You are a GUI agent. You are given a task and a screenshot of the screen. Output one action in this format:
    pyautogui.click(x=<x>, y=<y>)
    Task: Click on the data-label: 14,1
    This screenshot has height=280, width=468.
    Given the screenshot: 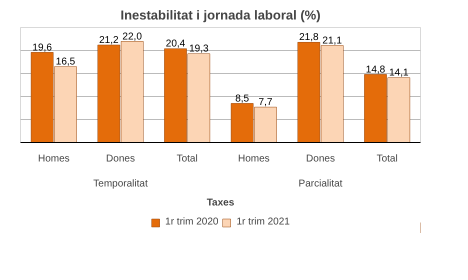 What is the action you would take?
    pyautogui.click(x=399, y=73)
    